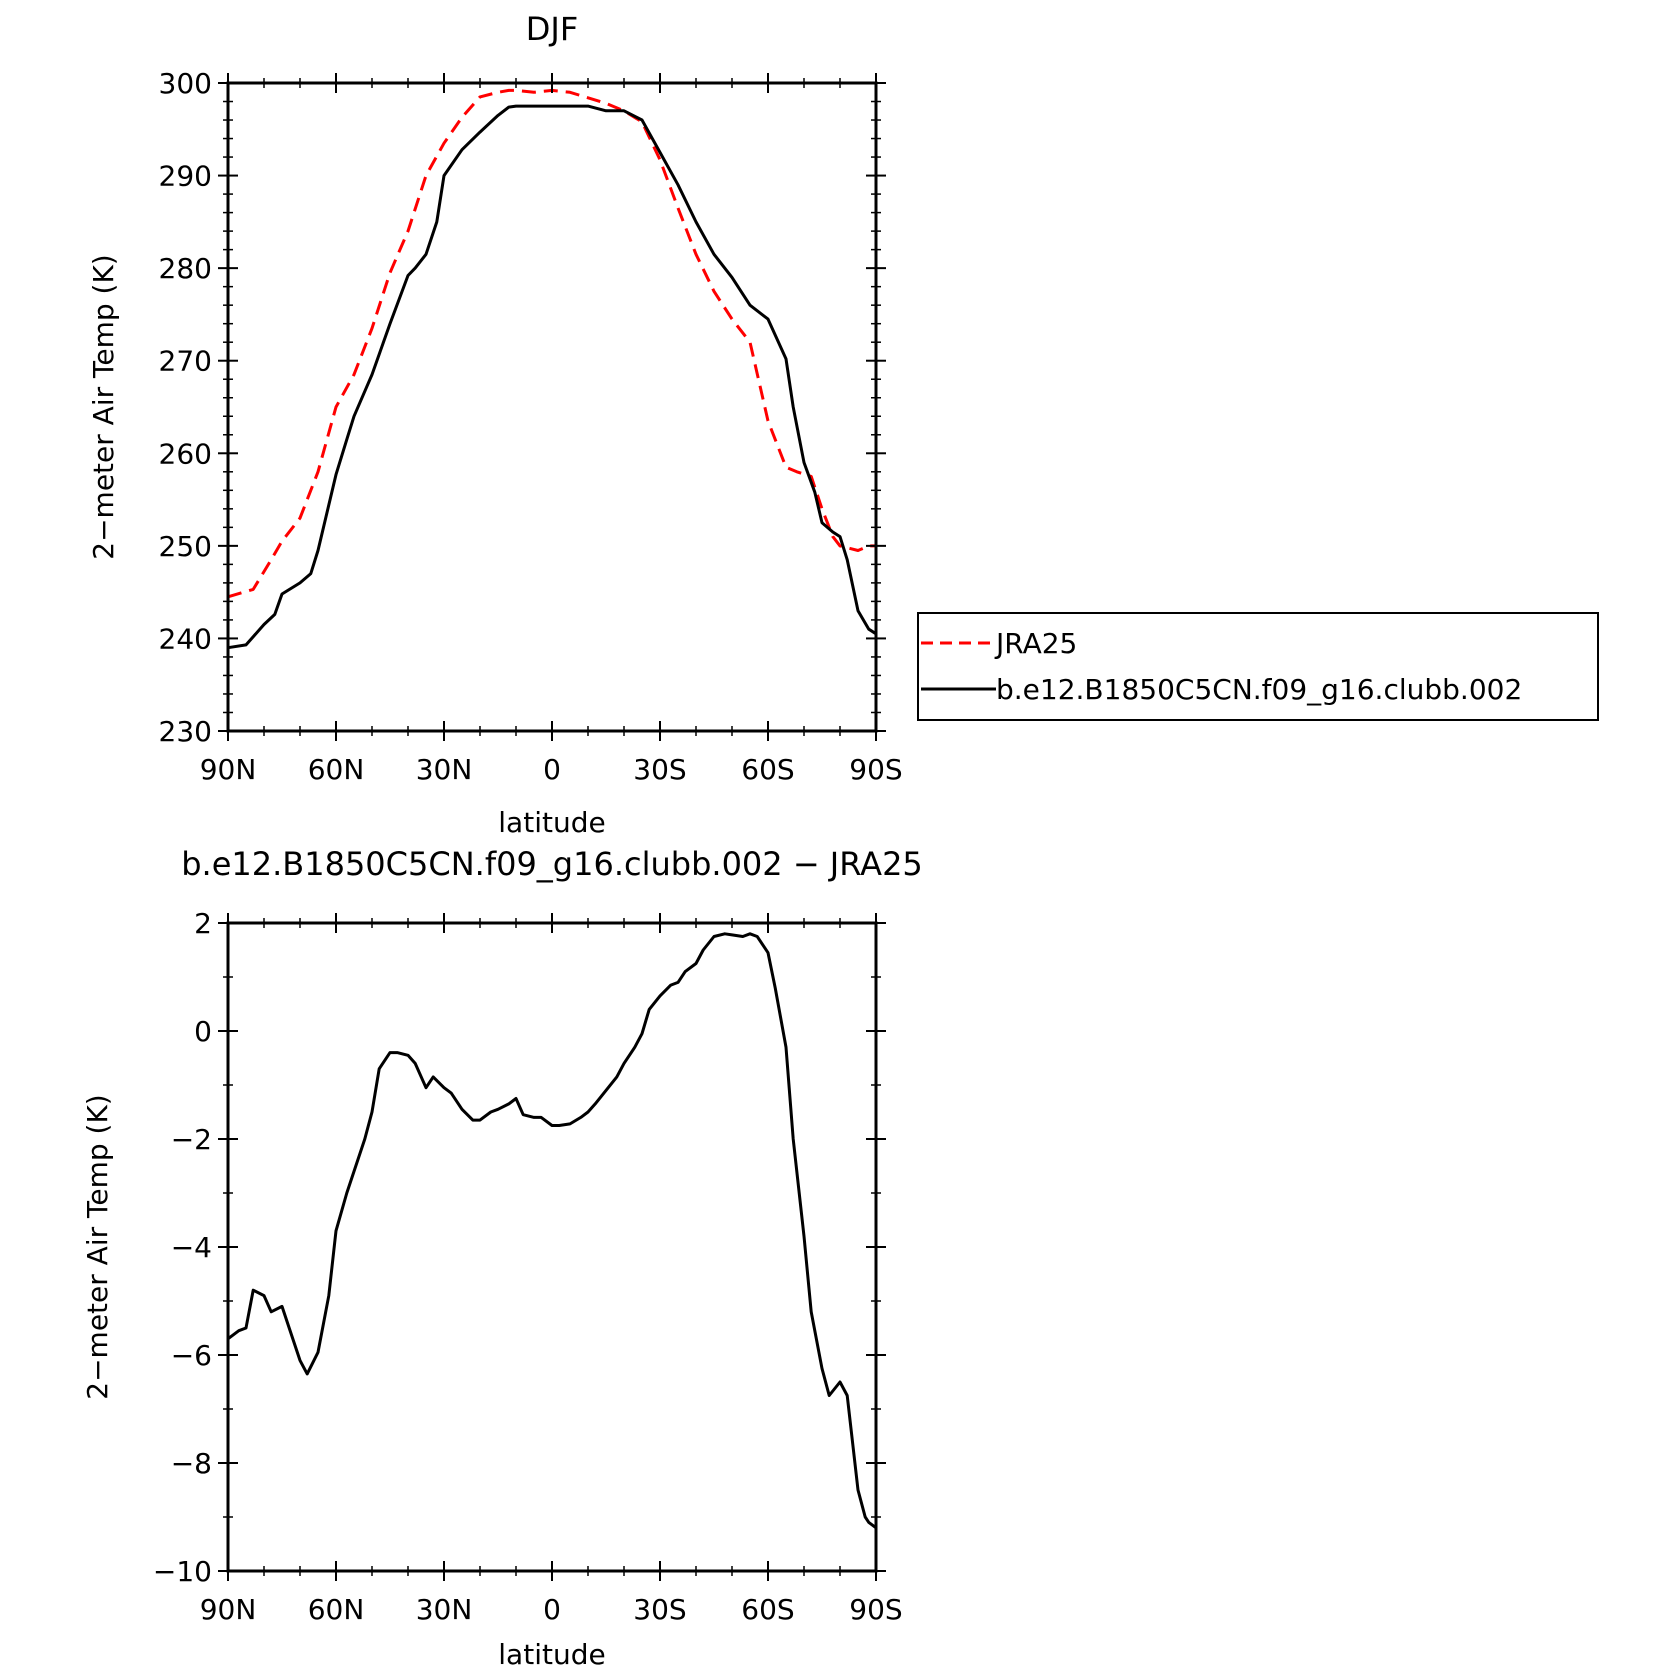  I want to click on y-tick-label: −2, so click(191, 1139).